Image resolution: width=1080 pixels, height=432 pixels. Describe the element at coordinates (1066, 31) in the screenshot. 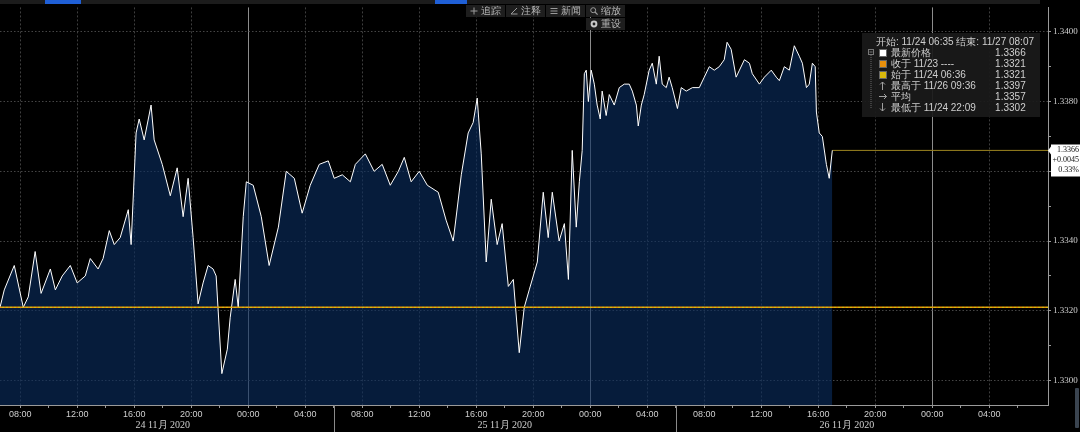

I see `y-tick-label: 1.3400` at that location.